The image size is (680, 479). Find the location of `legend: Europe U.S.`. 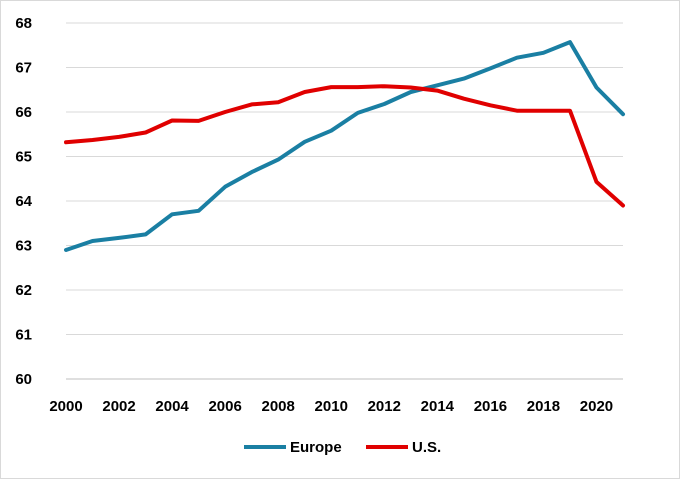

legend: Europe U.S. is located at coordinates (342, 447).